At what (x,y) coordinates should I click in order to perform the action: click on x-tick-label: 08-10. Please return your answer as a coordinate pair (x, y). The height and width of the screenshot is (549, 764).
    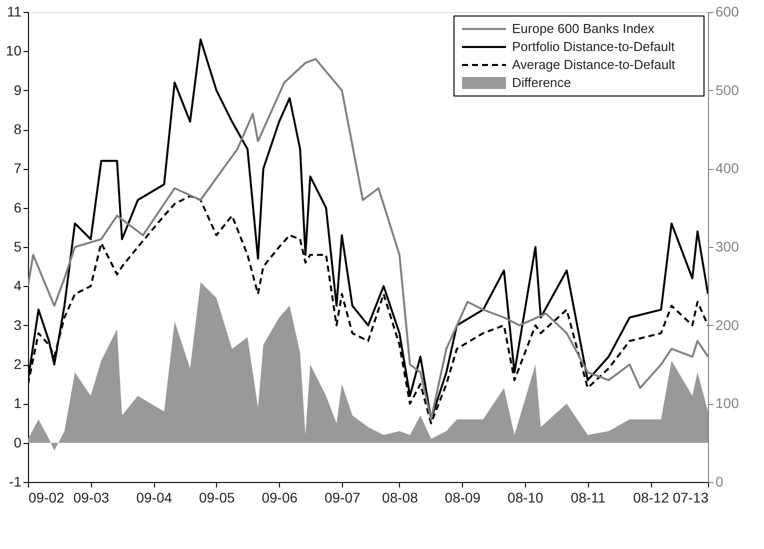
    Looking at the image, I should click on (526, 498).